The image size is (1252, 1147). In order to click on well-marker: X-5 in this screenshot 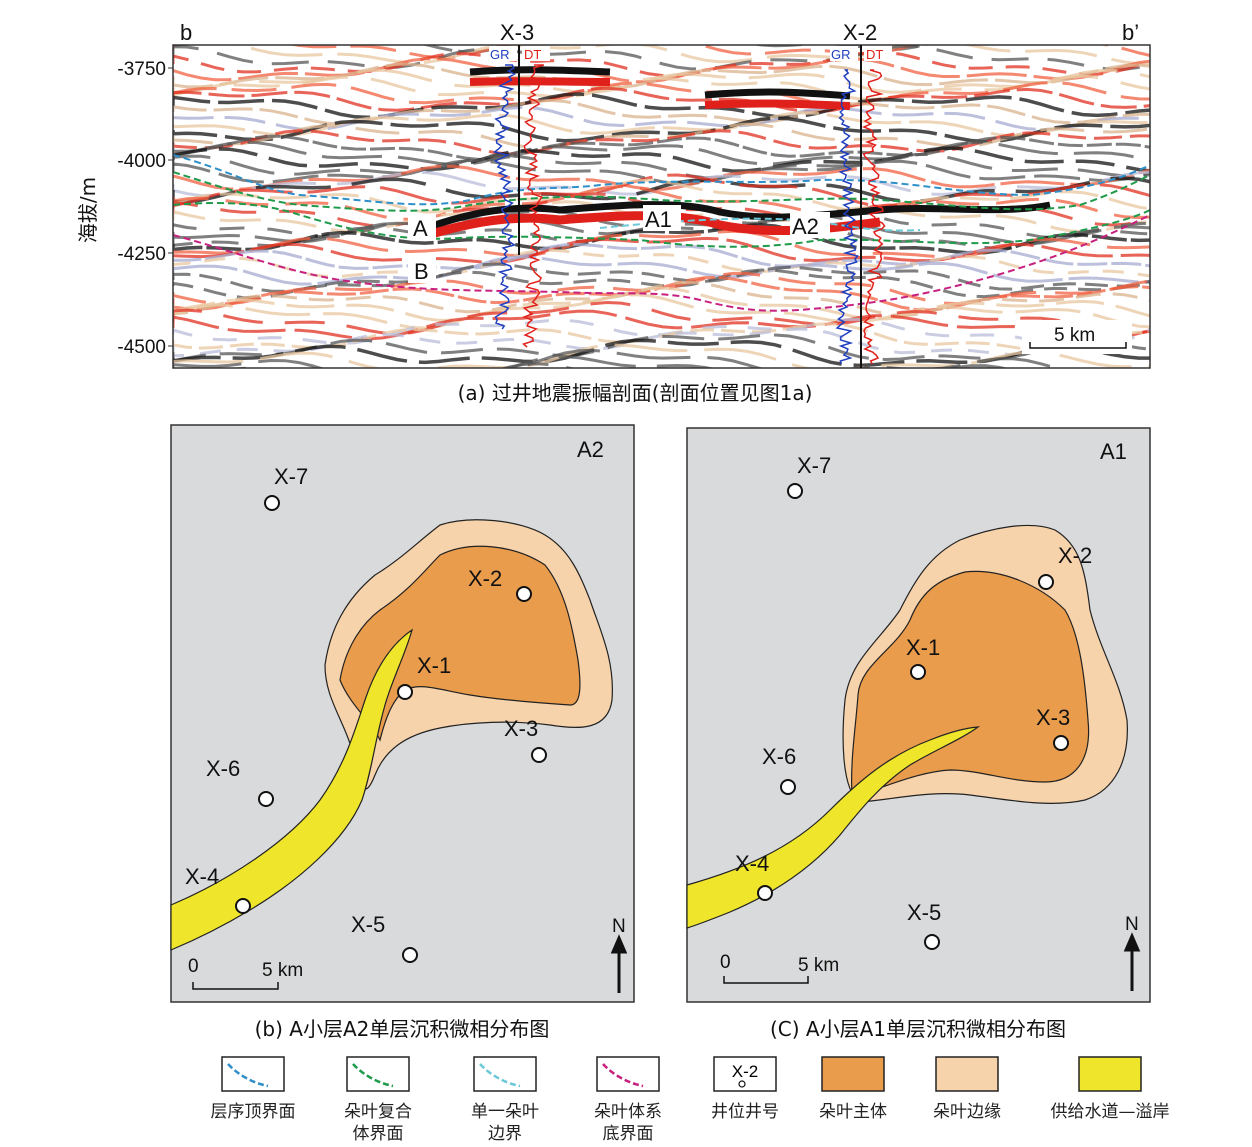, I will do `click(384, 937)`.